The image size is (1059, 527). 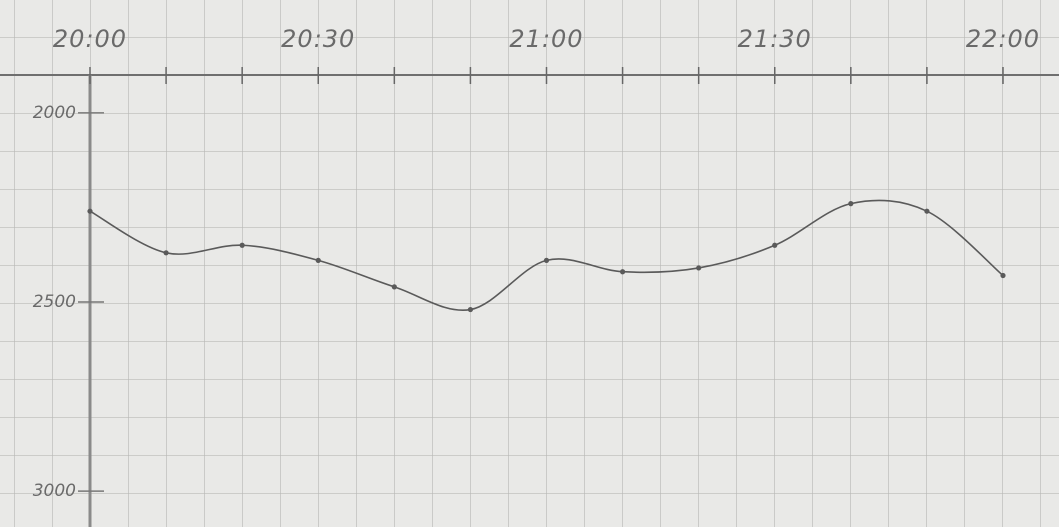 I want to click on y-tick-label: 2000, so click(x=54, y=113).